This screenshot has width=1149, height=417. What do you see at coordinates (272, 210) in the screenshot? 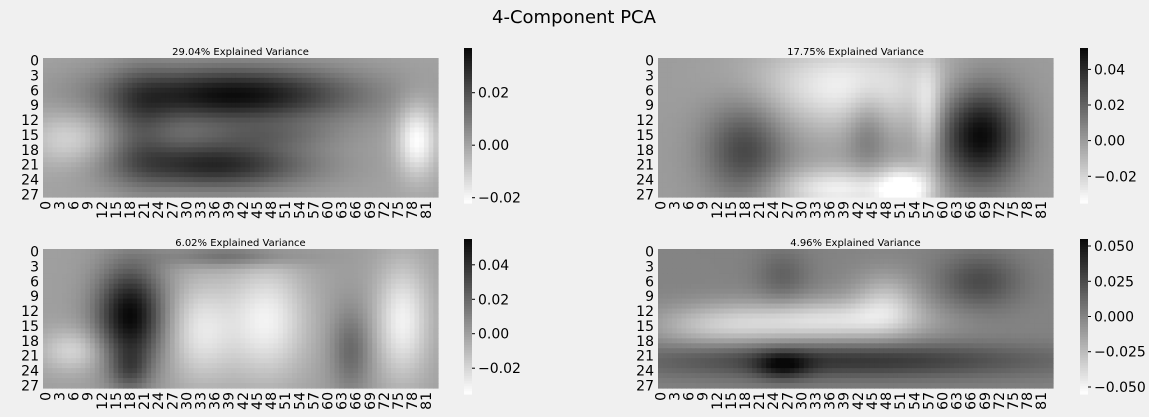
I see `x-tick-label: 48` at bounding box center [272, 210].